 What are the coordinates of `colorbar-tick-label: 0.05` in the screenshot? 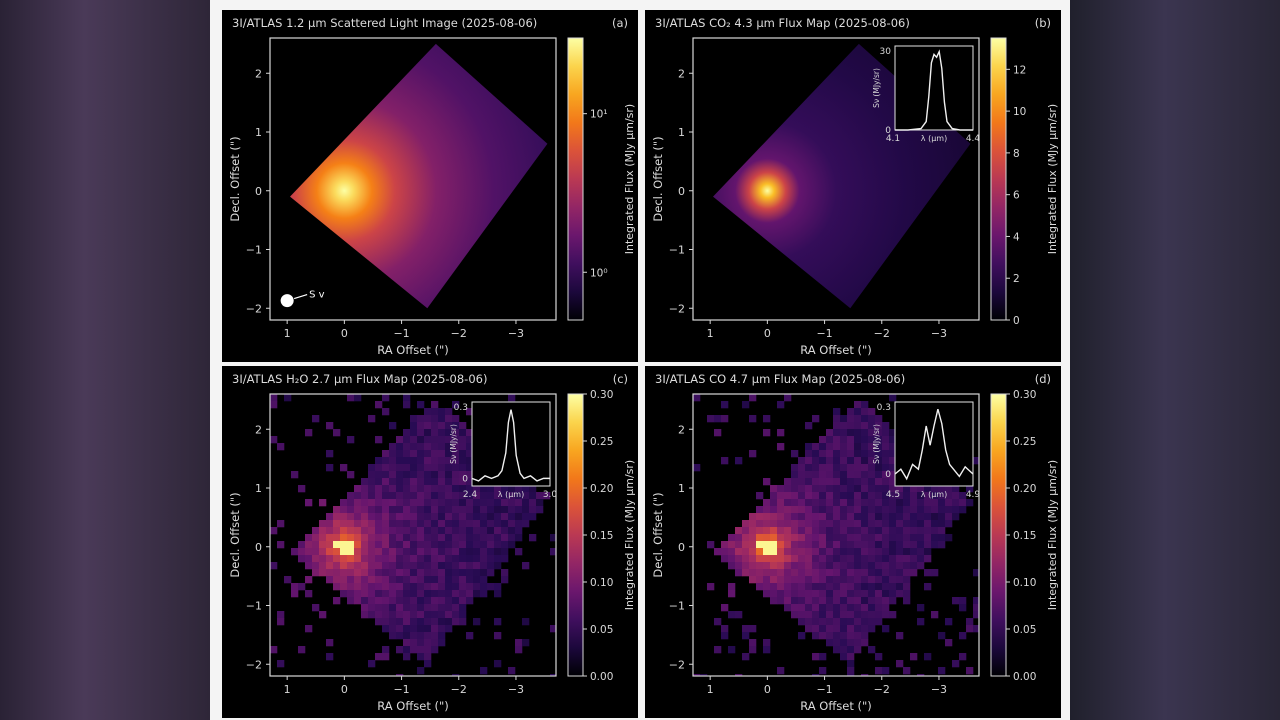 It's located at (601, 630).